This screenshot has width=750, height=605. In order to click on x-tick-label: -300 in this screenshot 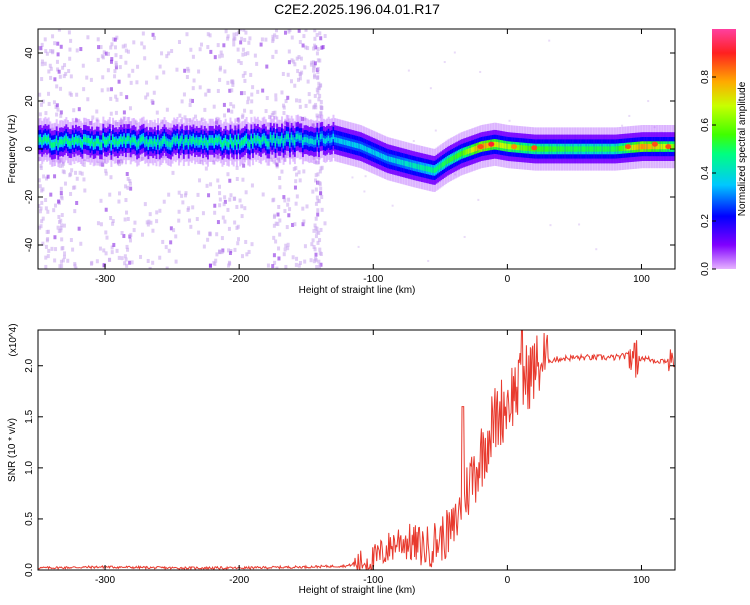, I will do `click(105, 580)`.